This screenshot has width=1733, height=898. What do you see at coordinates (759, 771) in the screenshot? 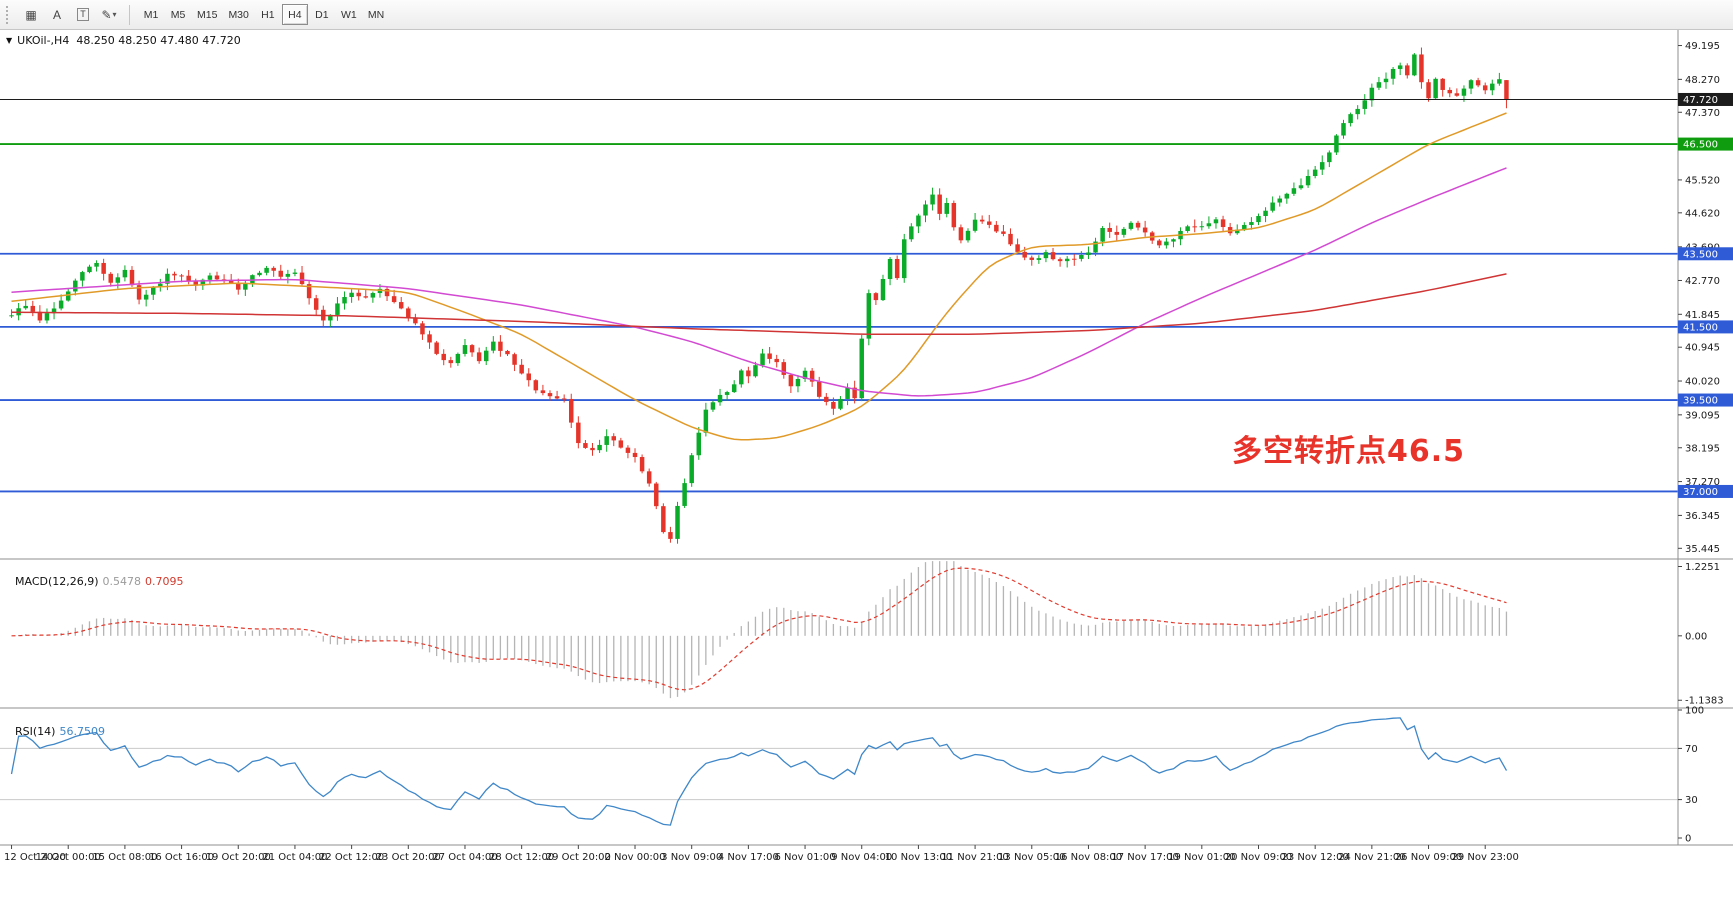
I see `rsi-line` at bounding box center [759, 771].